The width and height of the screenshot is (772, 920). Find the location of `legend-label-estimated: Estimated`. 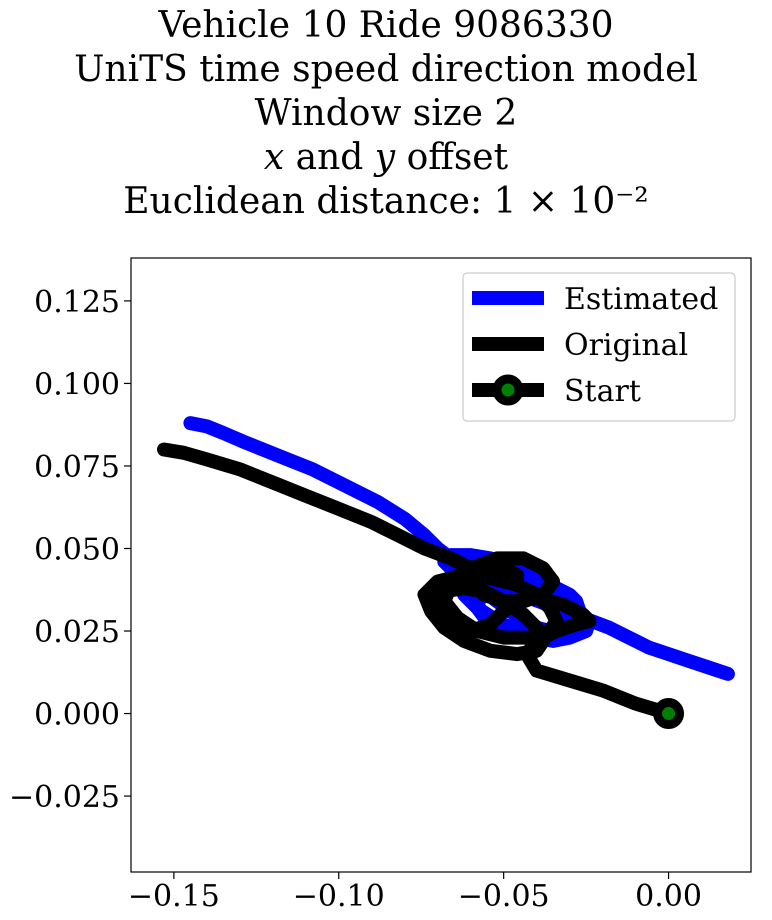

legend-label-estimated: Estimated is located at coordinates (641, 299).